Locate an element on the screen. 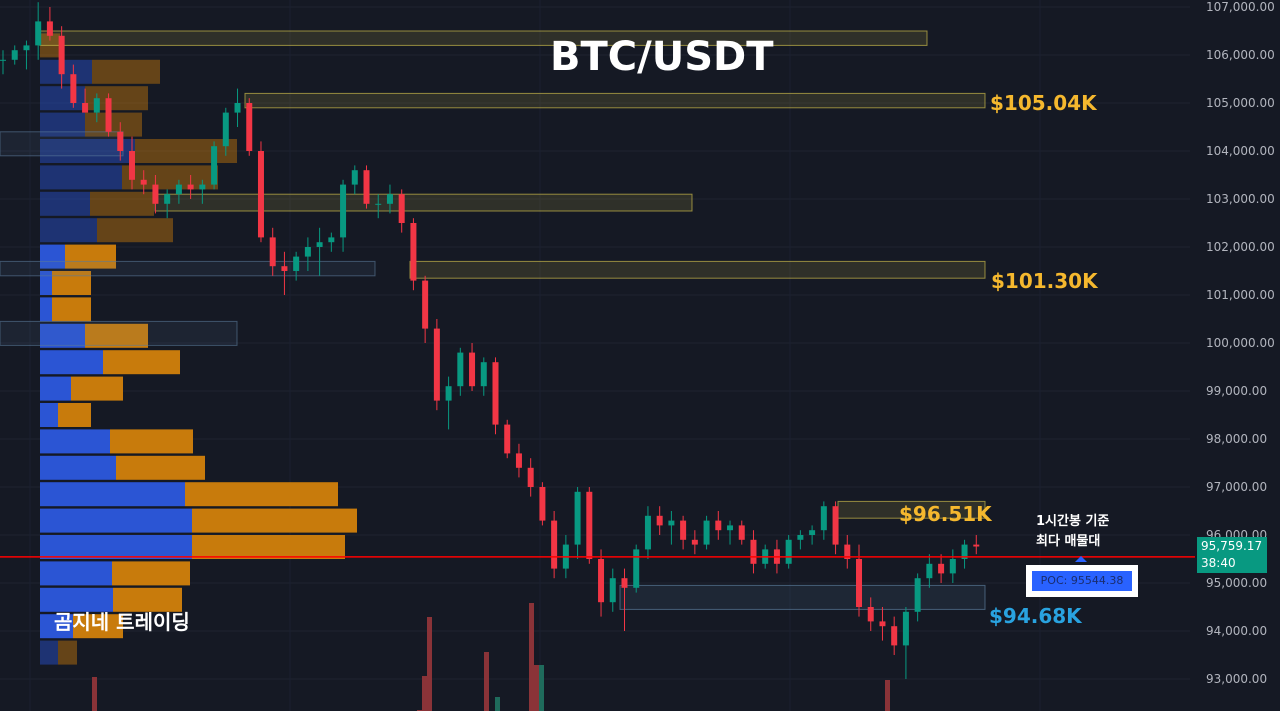  chart-title: BTC/USDT is located at coordinates (662, 57).